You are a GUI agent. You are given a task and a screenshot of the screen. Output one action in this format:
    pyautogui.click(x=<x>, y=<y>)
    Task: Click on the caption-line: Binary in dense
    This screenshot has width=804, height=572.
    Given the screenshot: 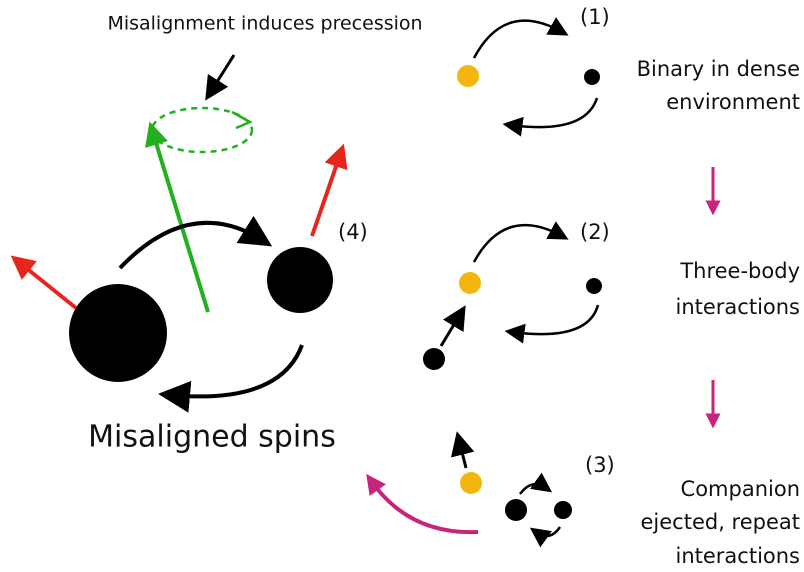 What is the action you would take?
    pyautogui.click(x=718, y=69)
    